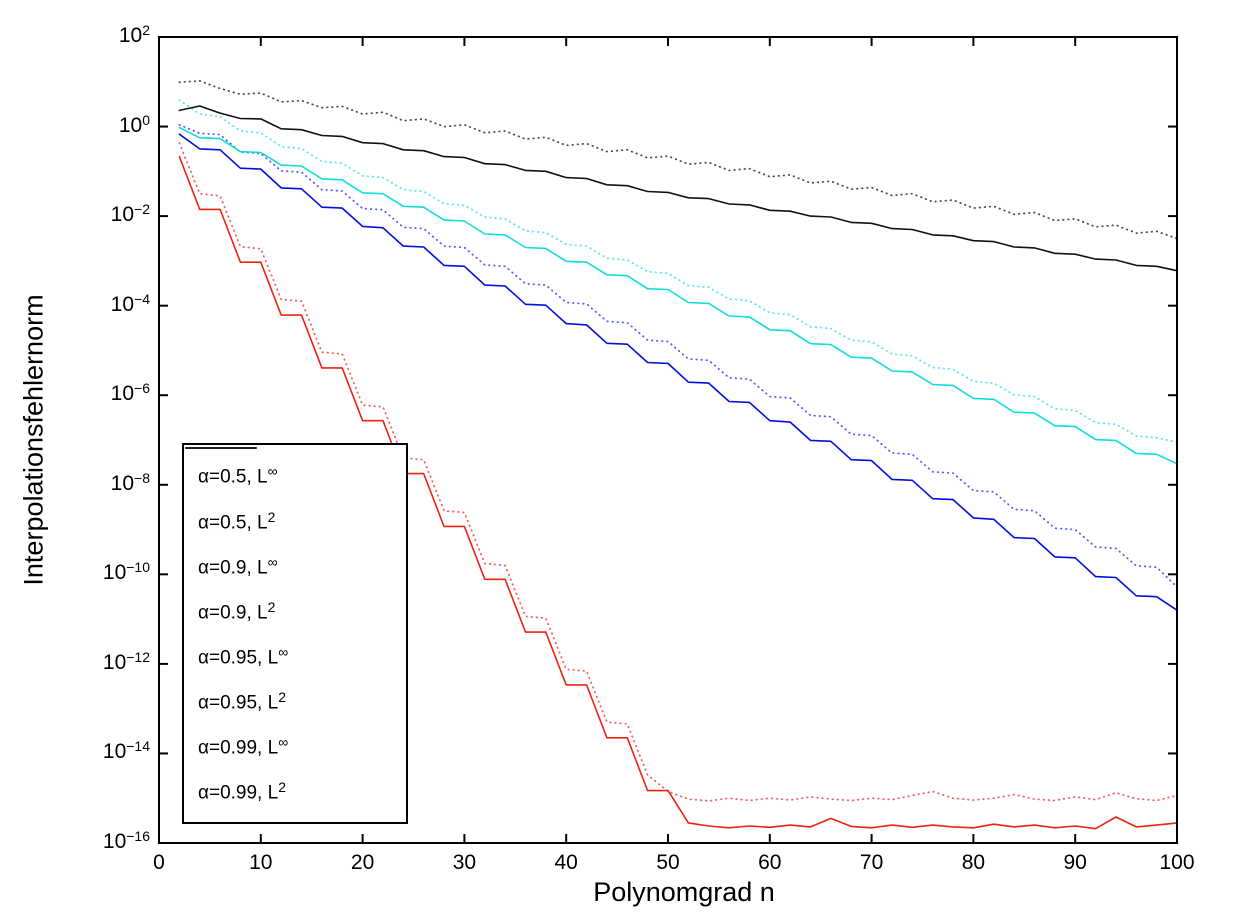 This screenshot has width=1240, height=920. What do you see at coordinates (684, 892) in the screenshot?
I see `x-axis-title: Polynomgrad n` at bounding box center [684, 892].